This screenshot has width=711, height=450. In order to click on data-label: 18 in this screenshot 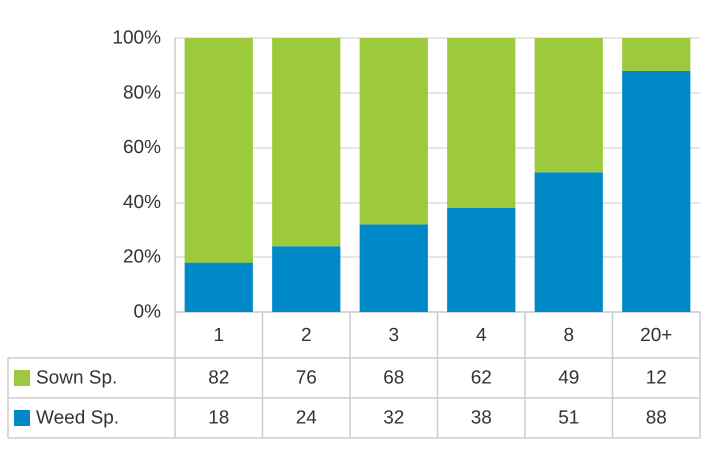, I will do `click(219, 418)`.